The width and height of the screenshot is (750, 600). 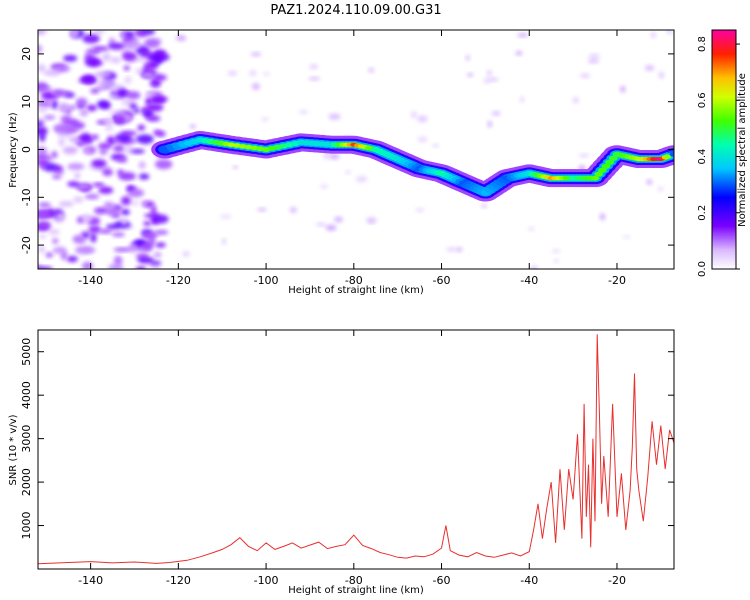 I want to click on colorbar-tick-label: 0.6, so click(x=702, y=100).